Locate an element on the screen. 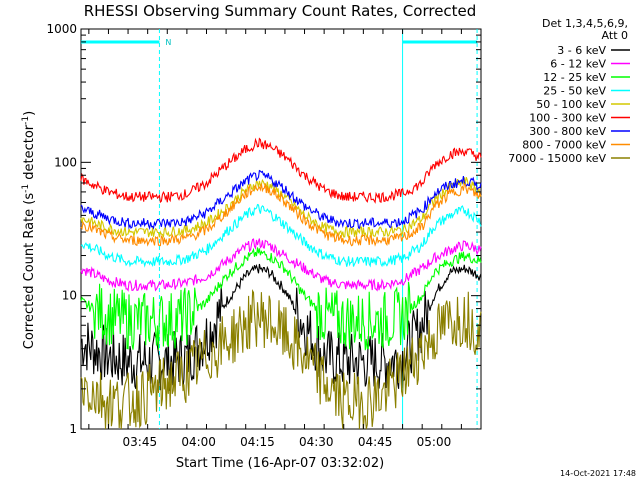  legend-entry-label: 100 - 300 keV is located at coordinates (567, 118).